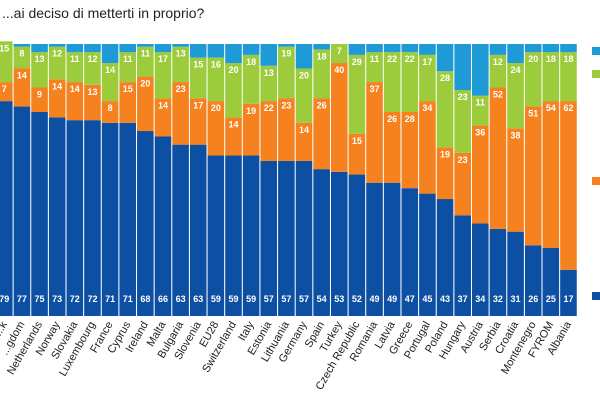 Image resolution: width=600 pixels, height=400 pixels. Describe the element at coordinates (445, 299) in the screenshot. I see `value-label-series-1-25: 43` at that location.